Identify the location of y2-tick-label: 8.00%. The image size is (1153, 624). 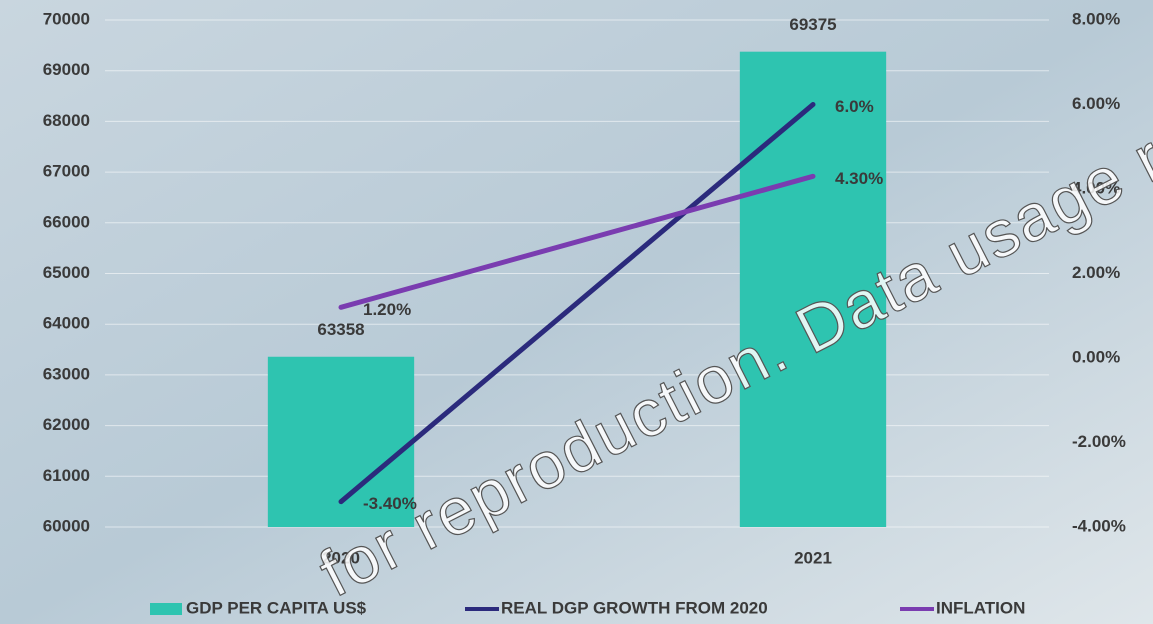
(1096, 18).